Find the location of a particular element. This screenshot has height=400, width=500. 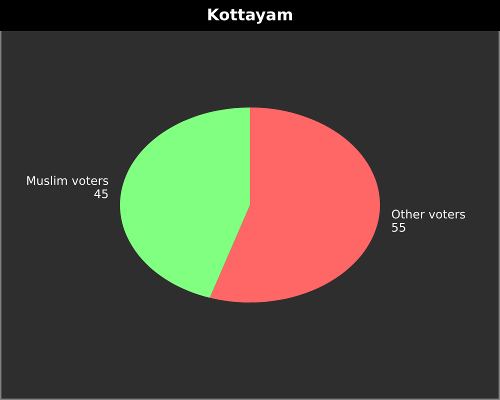

slice-label: Other voters is located at coordinates (429, 214).